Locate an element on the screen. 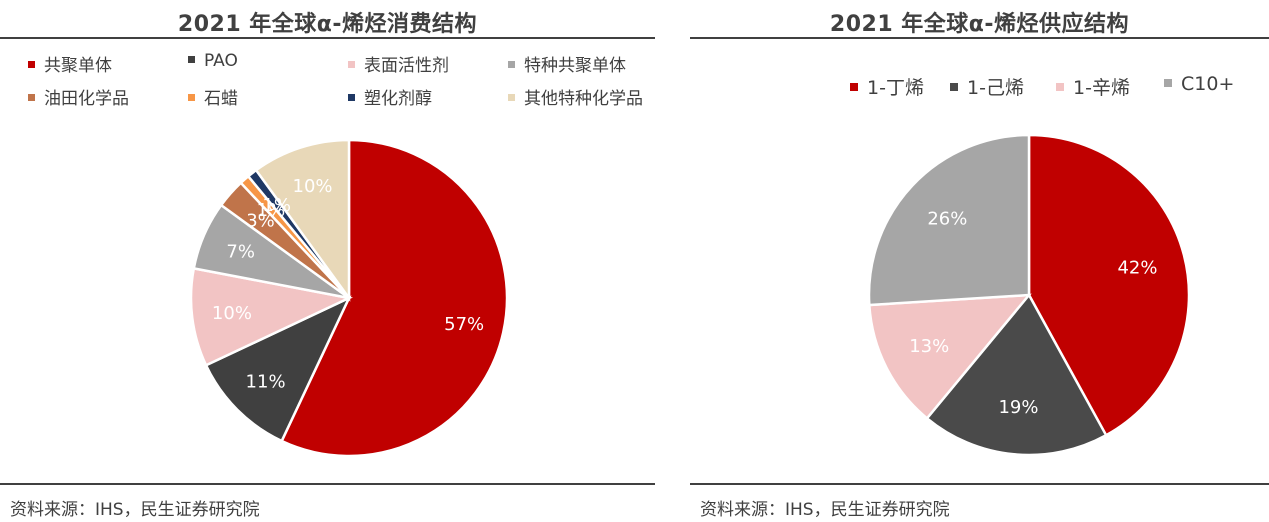 This screenshot has height=522, width=1269. pie-data-label-3: 10% is located at coordinates (232, 313).